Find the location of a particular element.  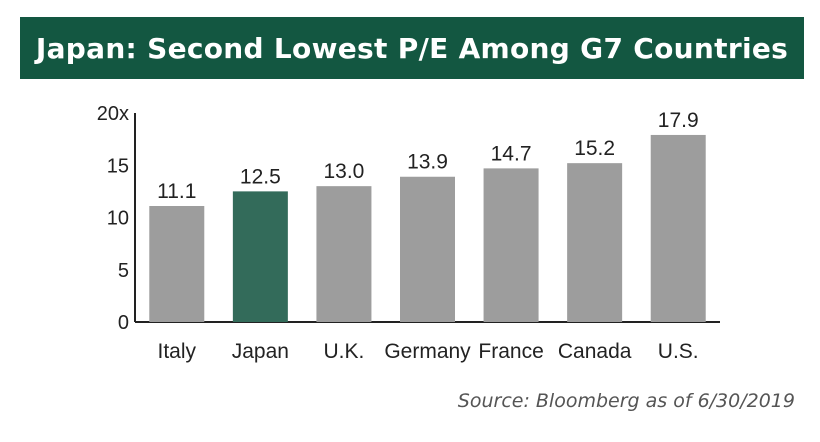

bar-value-label: 13.0 is located at coordinates (343, 171).